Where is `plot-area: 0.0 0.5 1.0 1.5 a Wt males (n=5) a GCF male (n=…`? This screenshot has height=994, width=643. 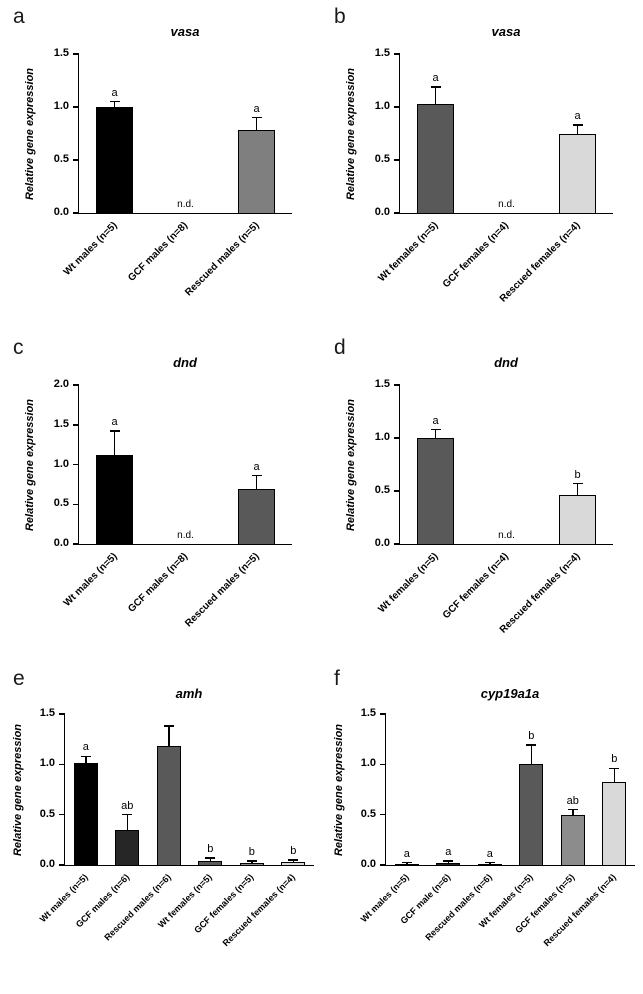
plot-area: 0.0 0.5 1.0 1.5 a Wt males (n=5) a GCF male (n=… is located at coordinates (497, 827).